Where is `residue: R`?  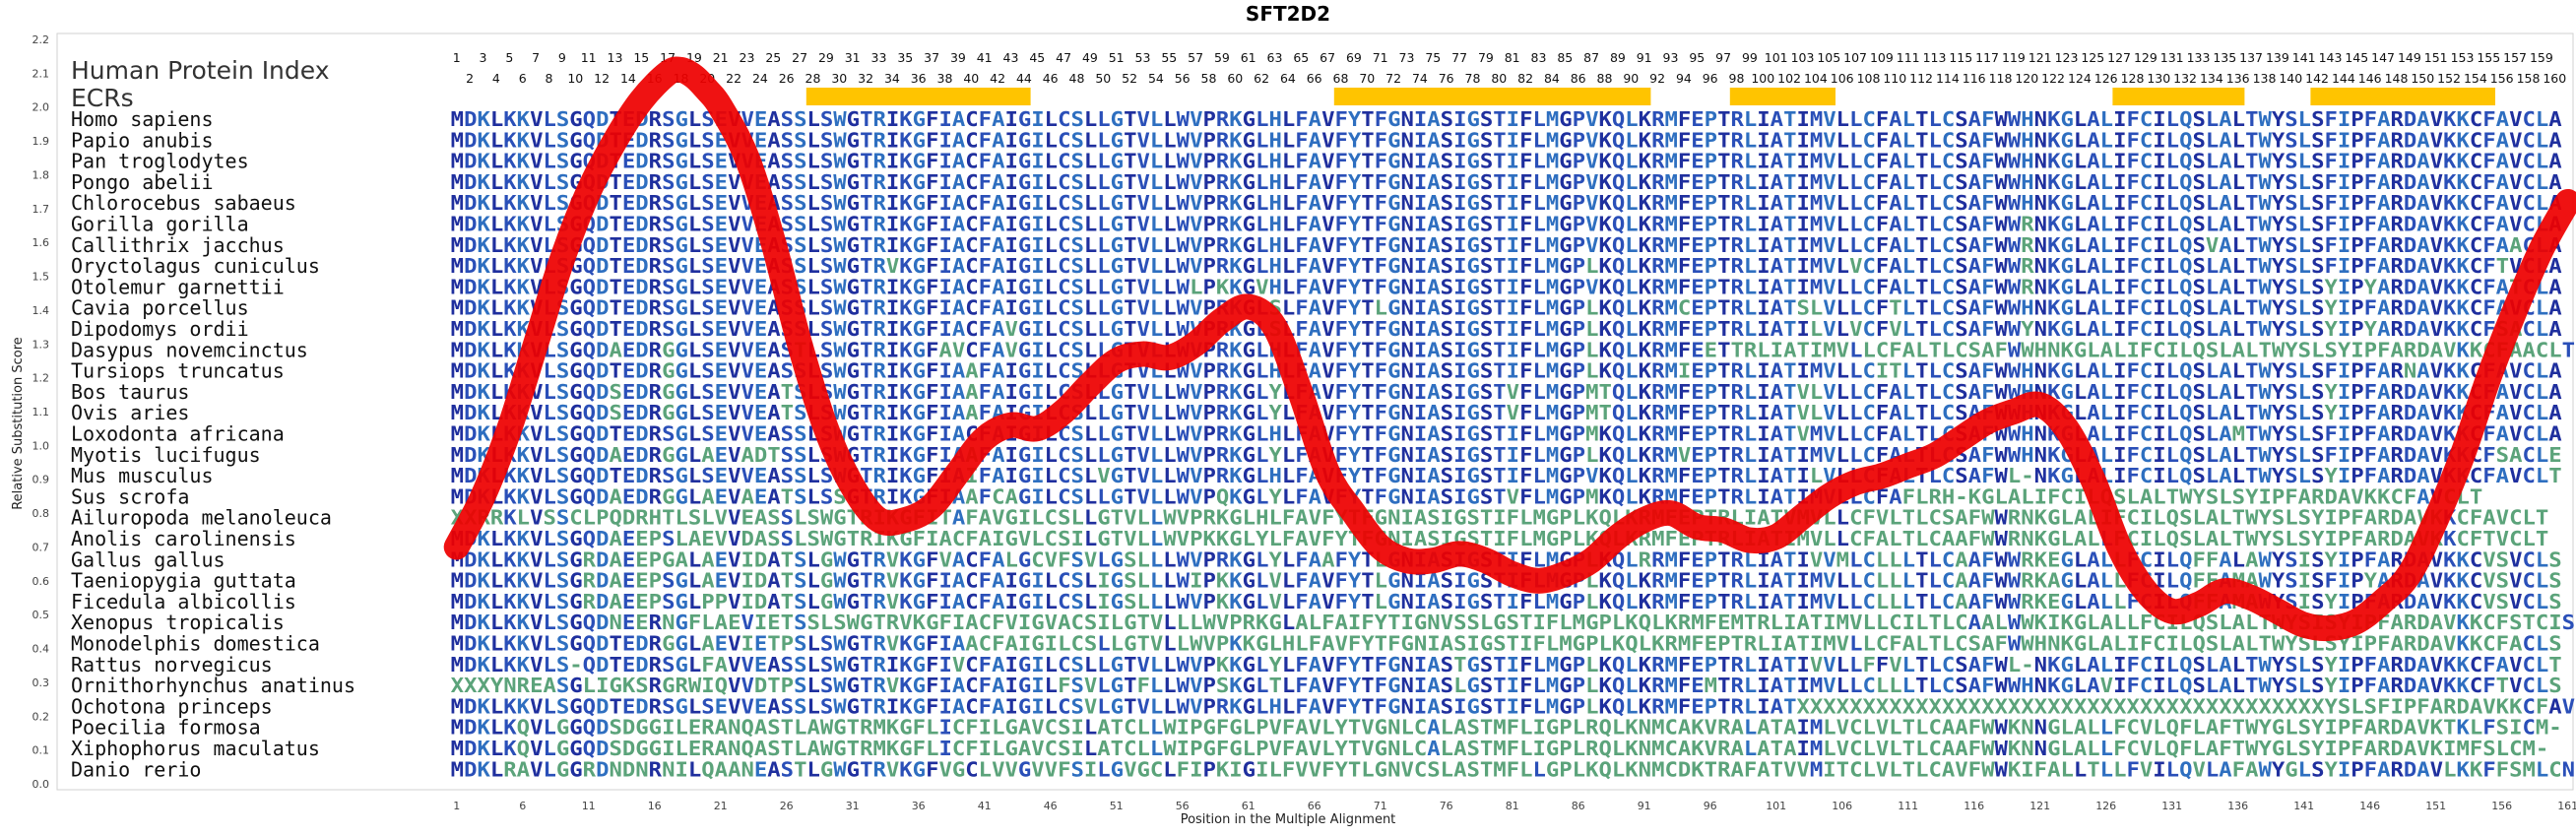 residue: R is located at coordinates (880, 161).